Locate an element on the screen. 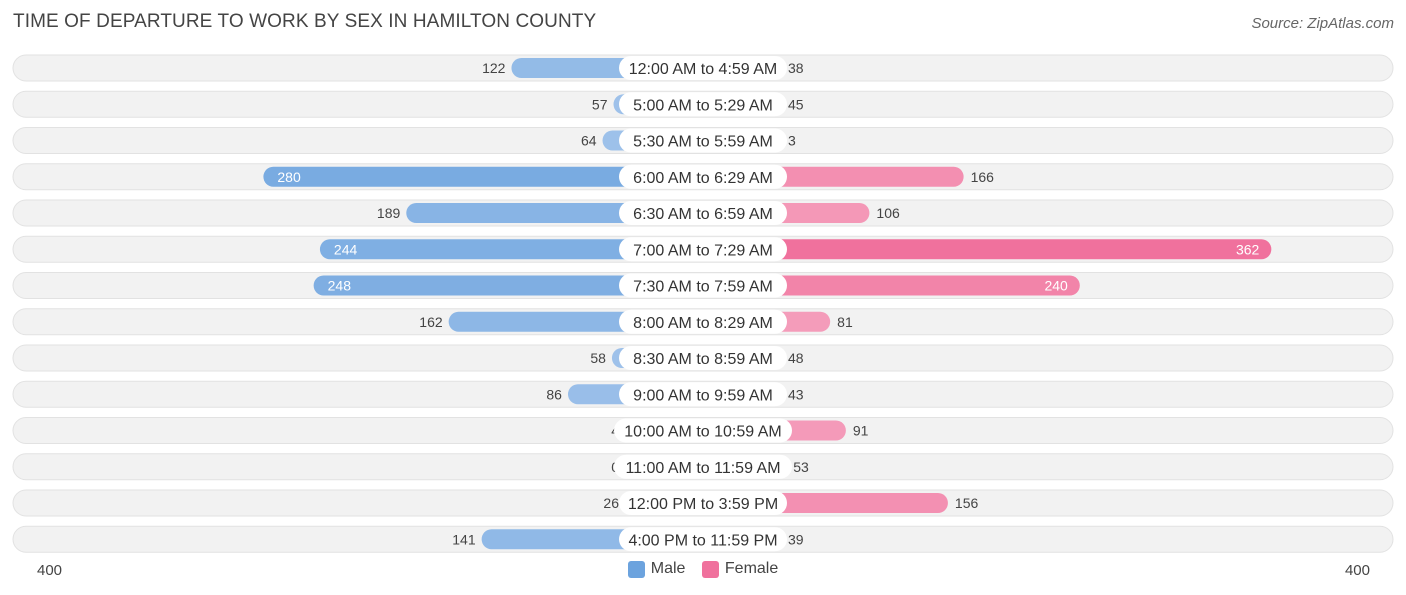  legend-label-female: Female is located at coordinates (751, 568).